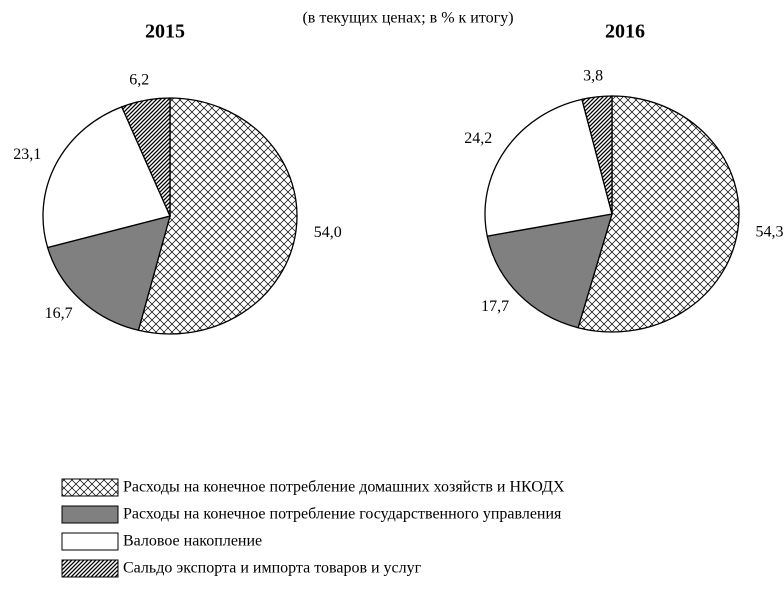  I want to click on legend-label: Валовое накопление, so click(192, 541).